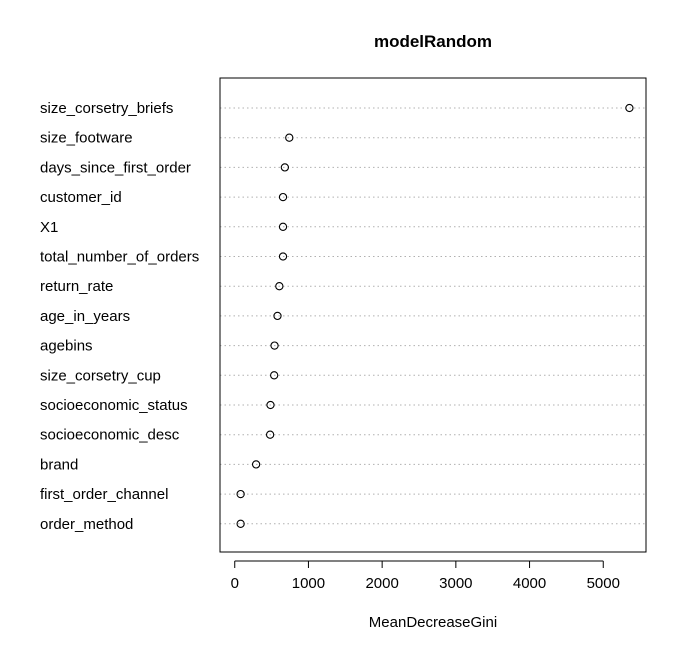 The height and width of the screenshot is (651, 687). Describe the element at coordinates (119, 257) in the screenshot. I see `category-label: total_number_of_orders` at that location.